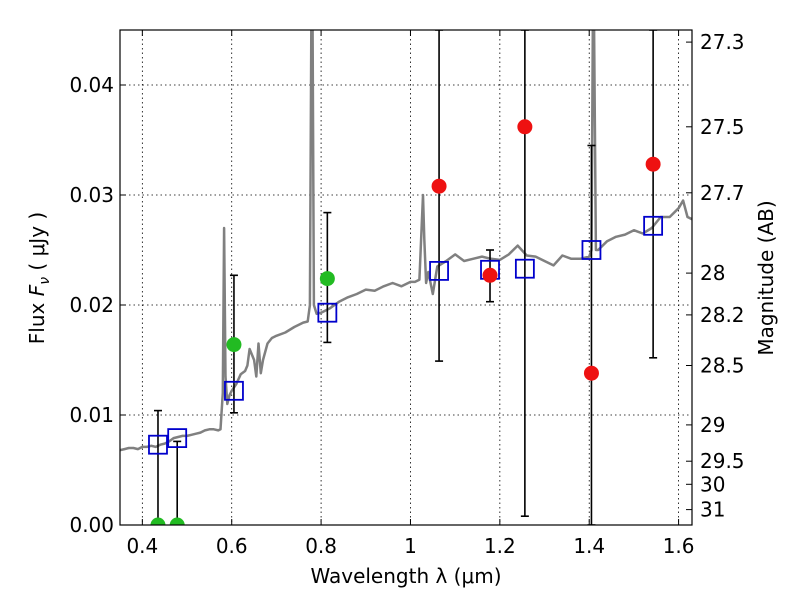  What do you see at coordinates (712, 510) in the screenshot?
I see `y2-tick-label: 31` at bounding box center [712, 510].